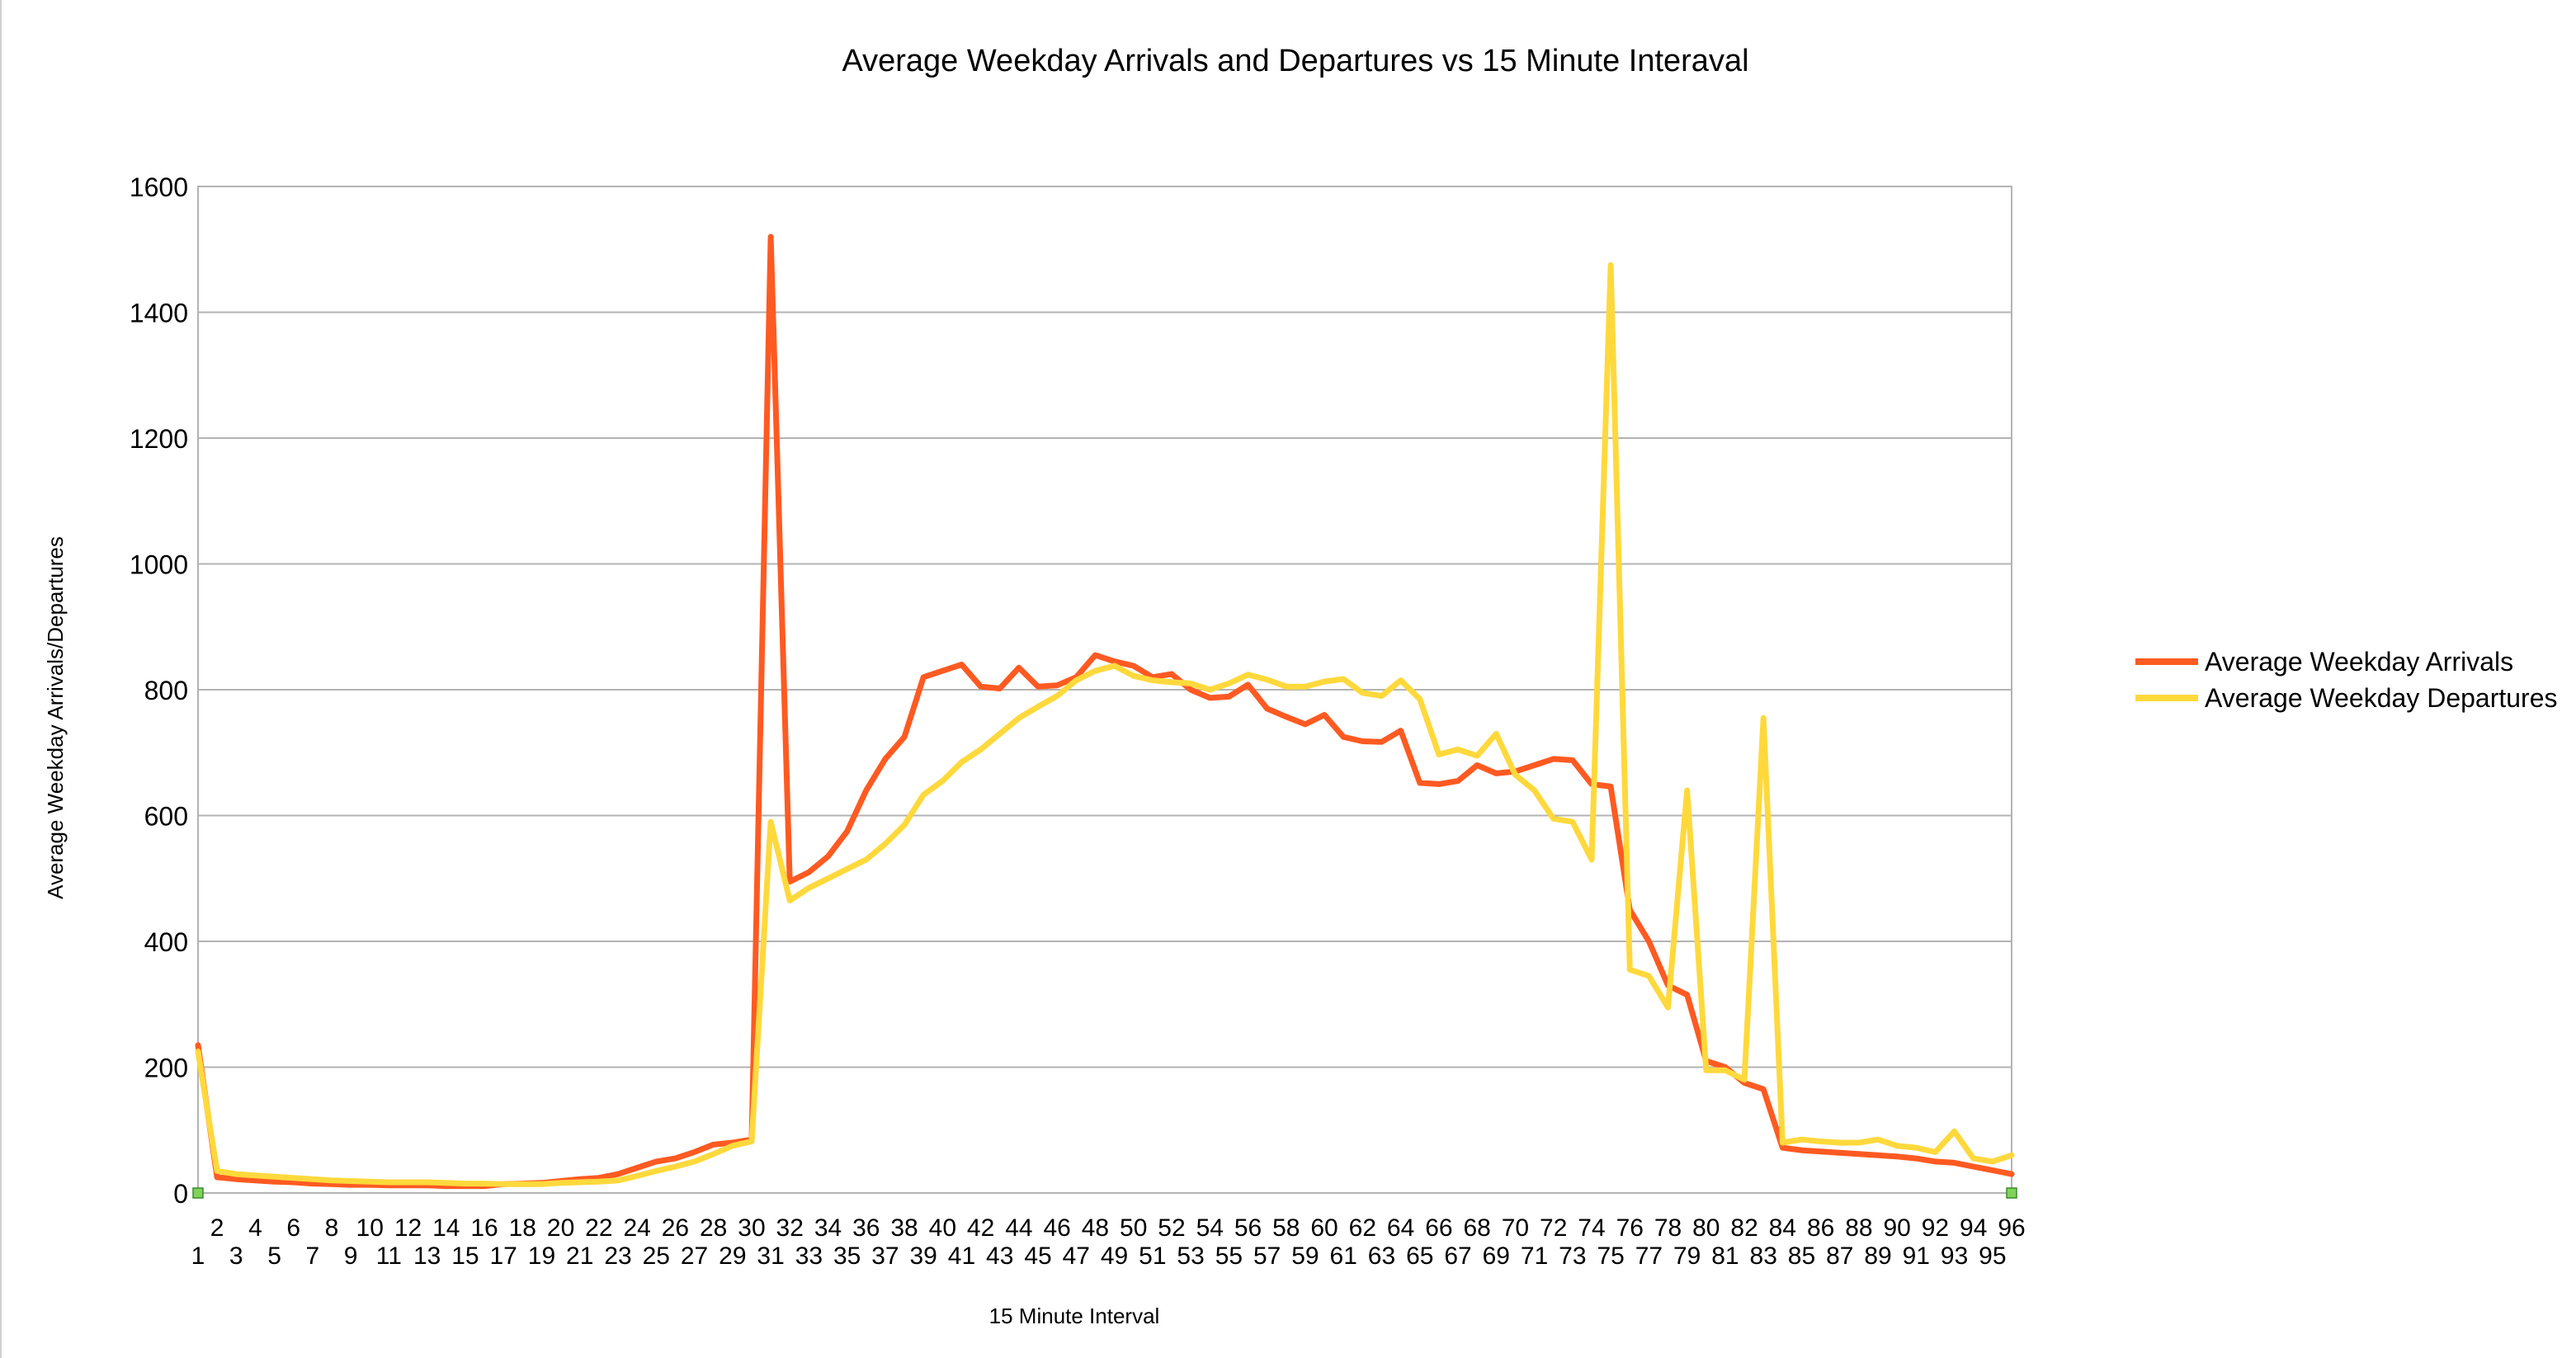  I want to click on legend-label: Average Weekday Departures, so click(2381, 698).